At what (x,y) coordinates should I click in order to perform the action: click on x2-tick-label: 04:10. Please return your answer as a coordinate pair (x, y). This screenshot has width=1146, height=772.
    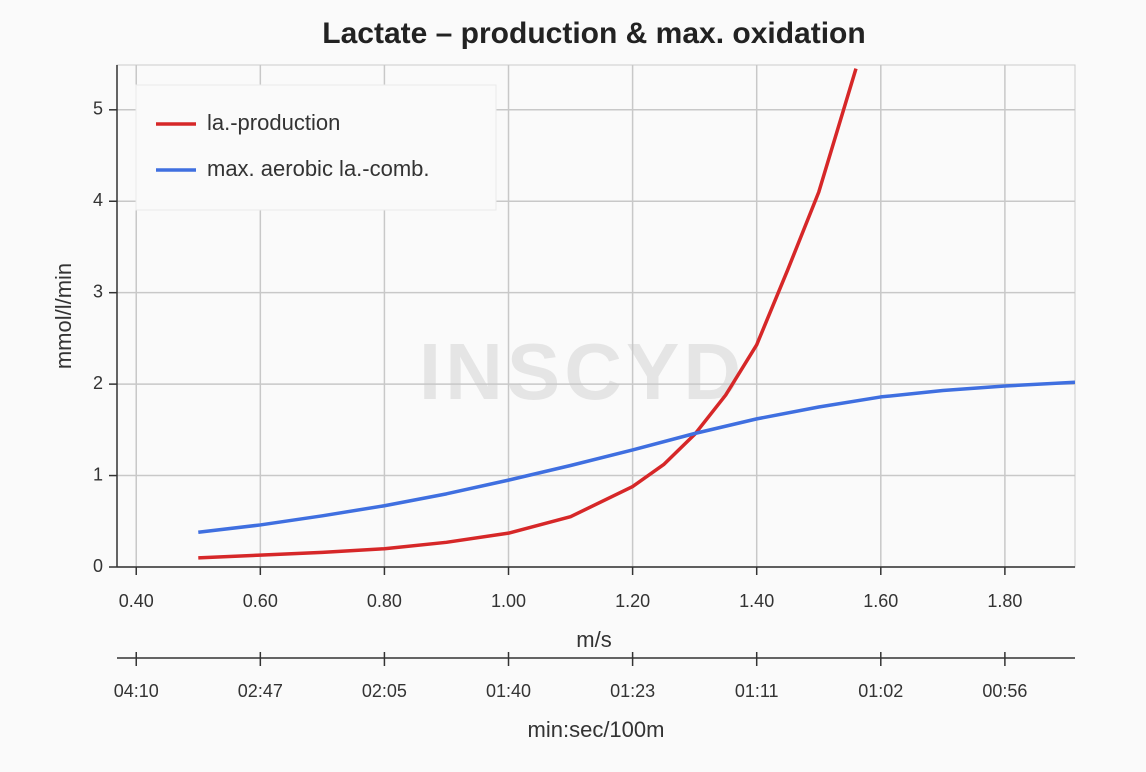
    Looking at the image, I should click on (136, 691).